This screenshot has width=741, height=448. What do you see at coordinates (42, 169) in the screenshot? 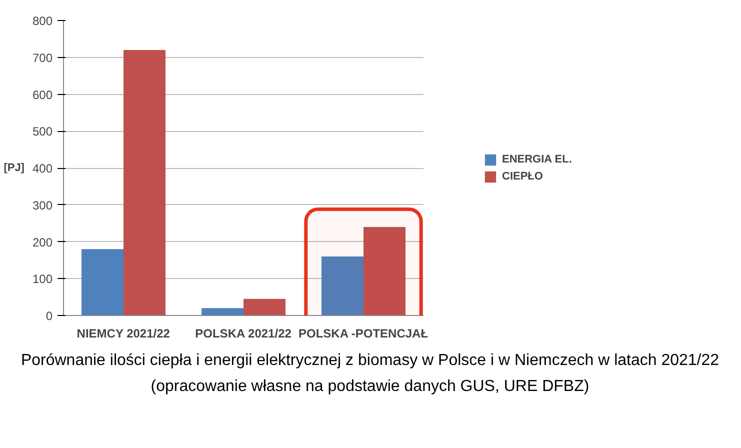
I see `y-tick-label: 400` at bounding box center [42, 169].